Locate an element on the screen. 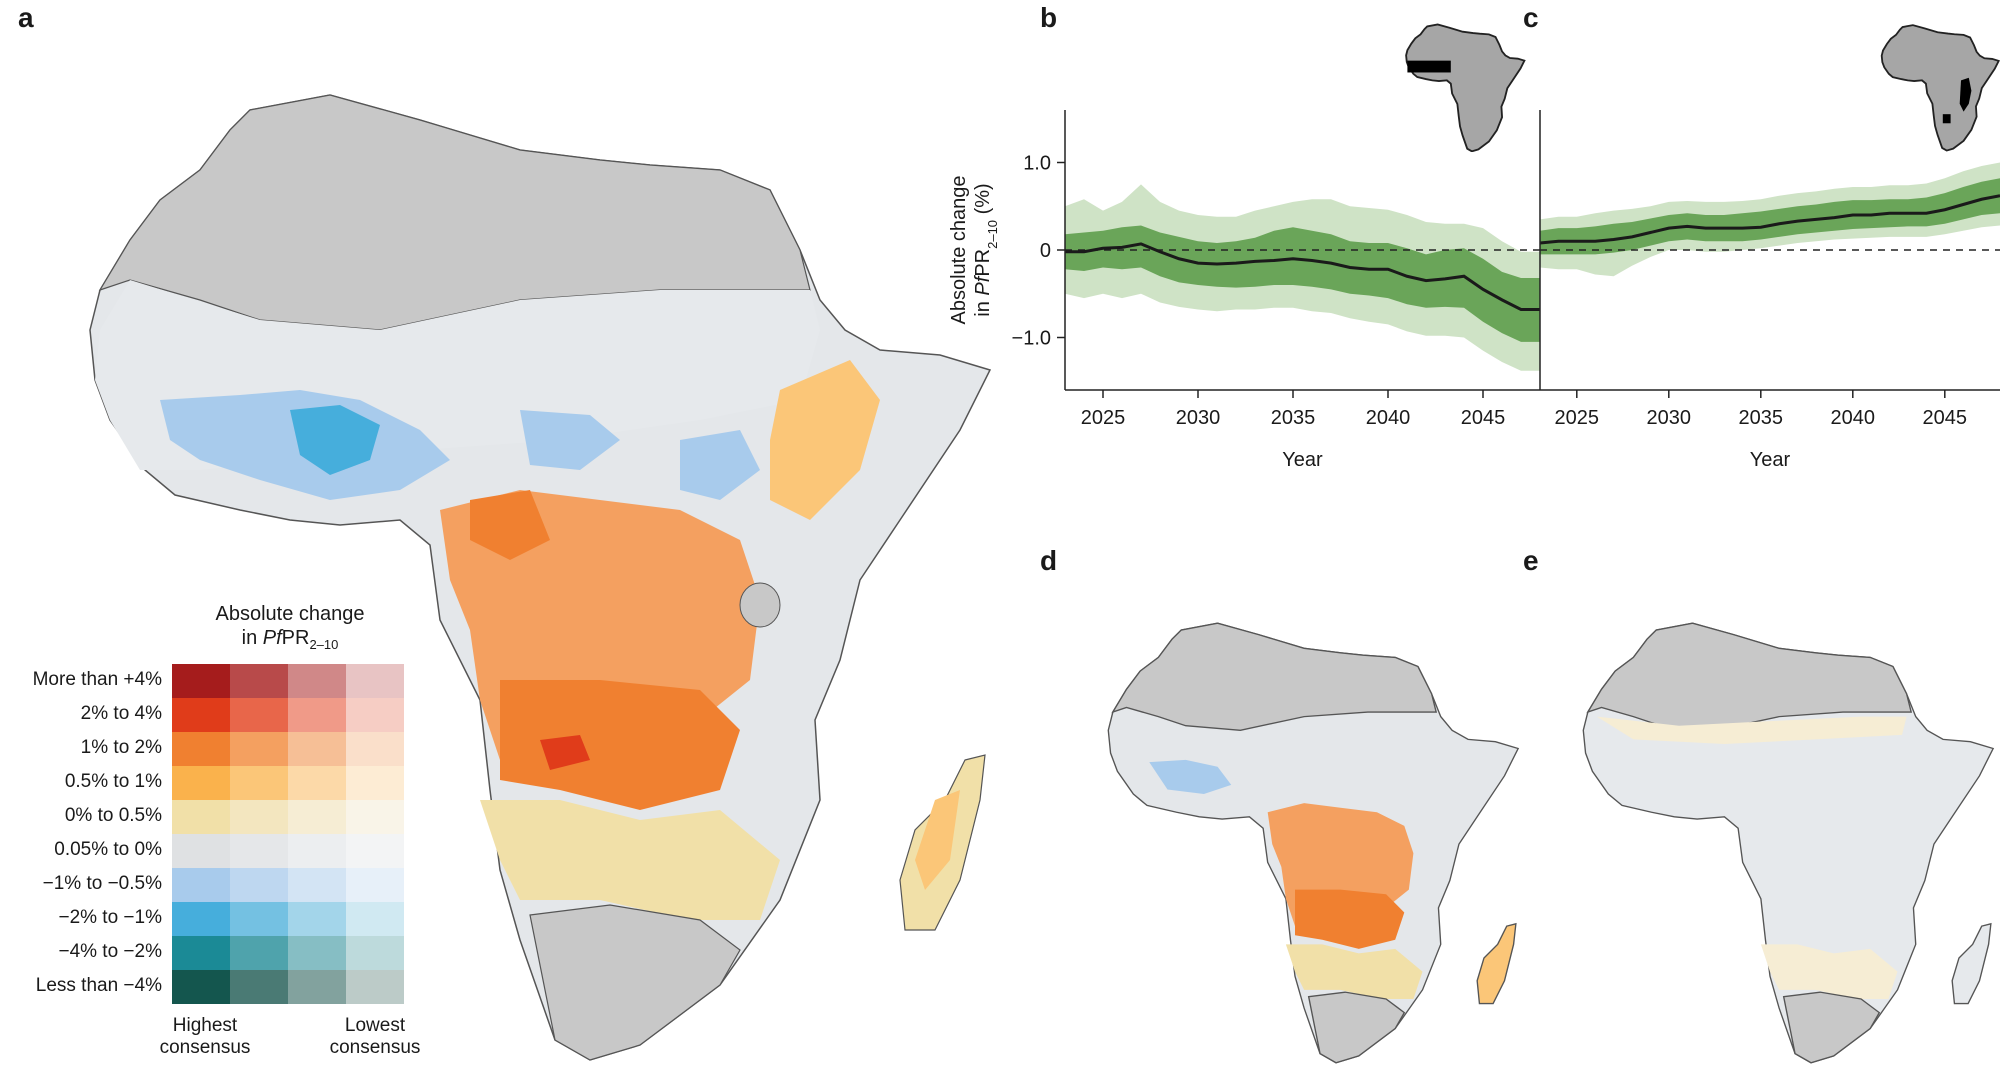 This screenshot has height=1065, width=2000. horn-increase is located at coordinates (825, 440).